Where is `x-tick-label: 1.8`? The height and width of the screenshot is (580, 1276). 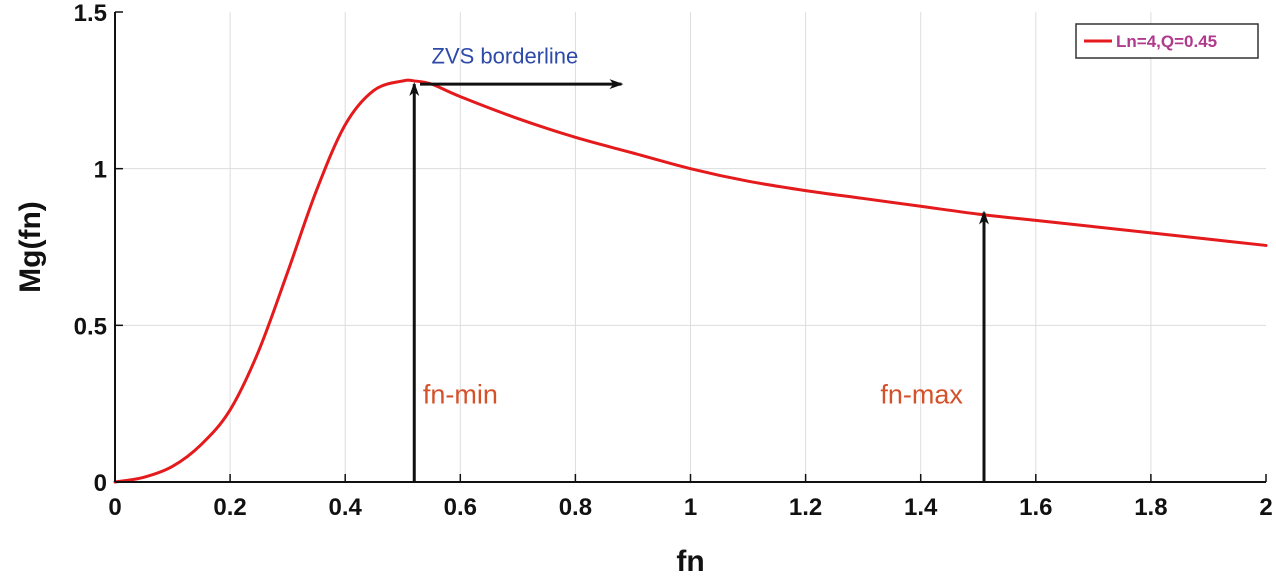 x-tick-label: 1.8 is located at coordinates (1150, 507).